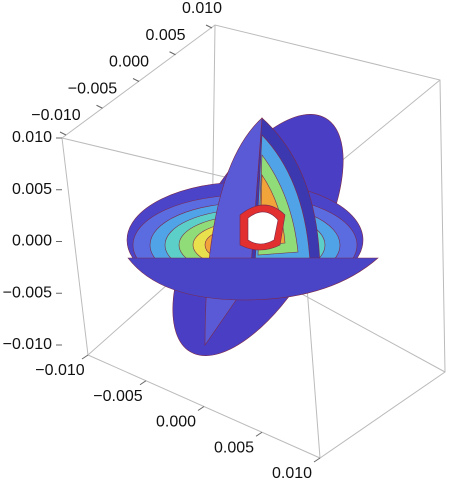 This screenshot has height=487, width=453. I want to click on y-tick-label: 0.010, so click(202, 8).